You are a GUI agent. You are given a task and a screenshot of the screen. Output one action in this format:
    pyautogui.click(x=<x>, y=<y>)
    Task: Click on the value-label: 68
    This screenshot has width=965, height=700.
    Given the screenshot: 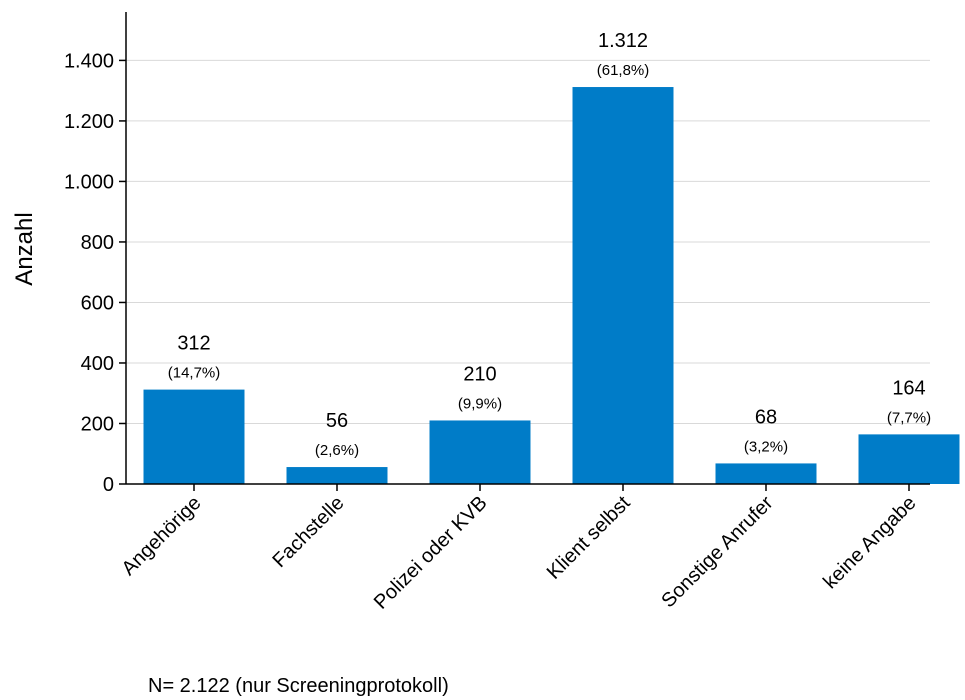 What is the action you would take?
    pyautogui.click(x=766, y=417)
    